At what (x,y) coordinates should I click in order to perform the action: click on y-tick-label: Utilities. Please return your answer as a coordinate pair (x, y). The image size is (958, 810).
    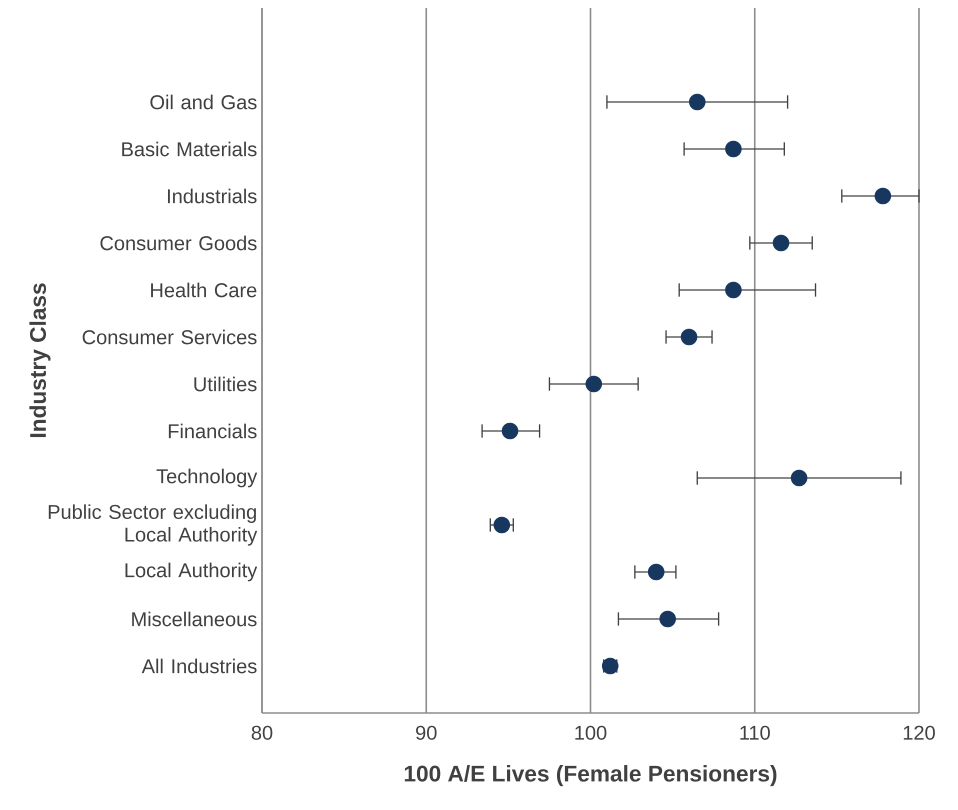
    Looking at the image, I should click on (225, 384).